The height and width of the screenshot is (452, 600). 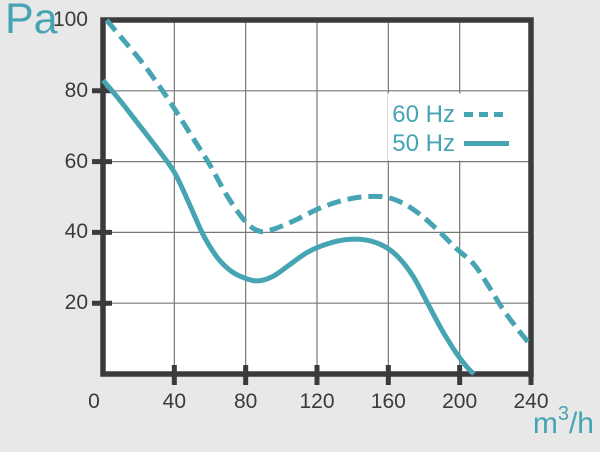 What do you see at coordinates (31, 21) in the screenshot?
I see `y-axis-unit-label: Pa` at bounding box center [31, 21].